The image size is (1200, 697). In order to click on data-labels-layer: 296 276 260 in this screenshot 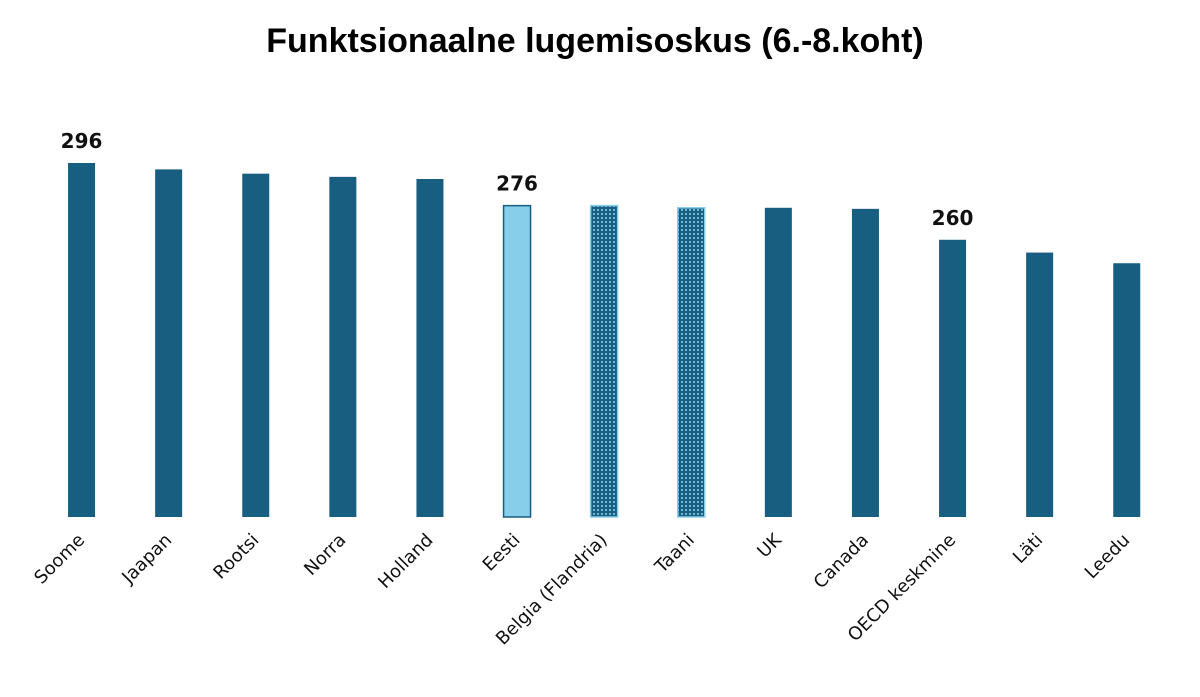, I will do `click(517, 179)`.